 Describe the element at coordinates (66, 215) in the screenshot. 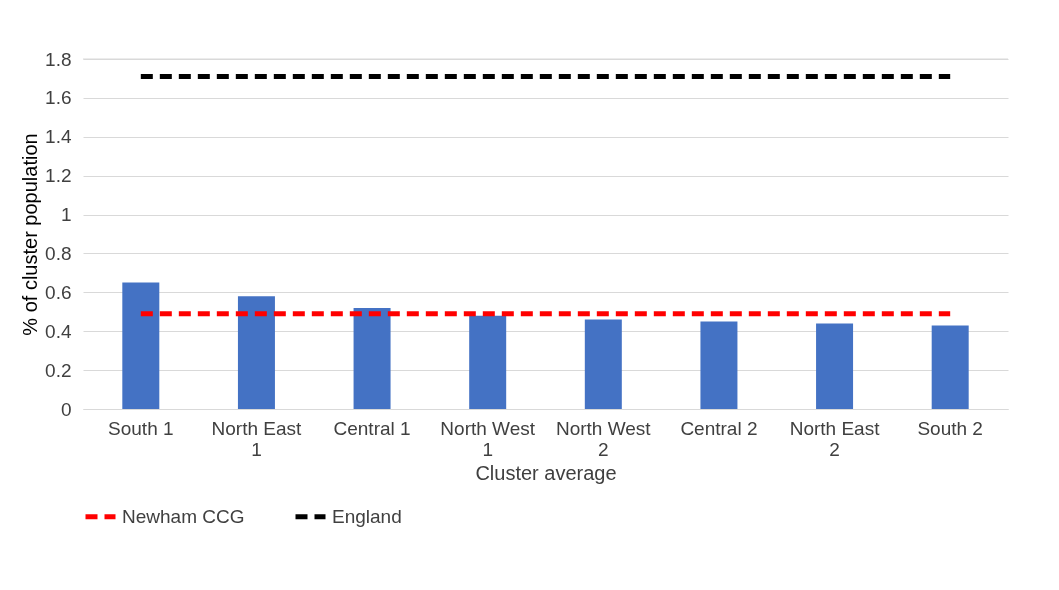

I see `y-tick-label: 1` at that location.